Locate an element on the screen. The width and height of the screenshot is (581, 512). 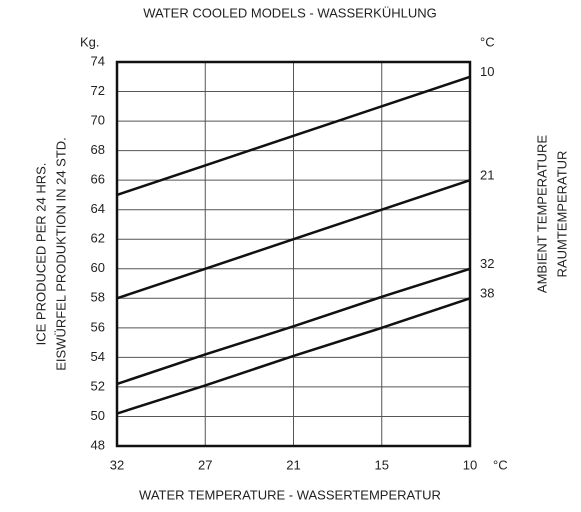
series-label: 10 is located at coordinates (487, 71).